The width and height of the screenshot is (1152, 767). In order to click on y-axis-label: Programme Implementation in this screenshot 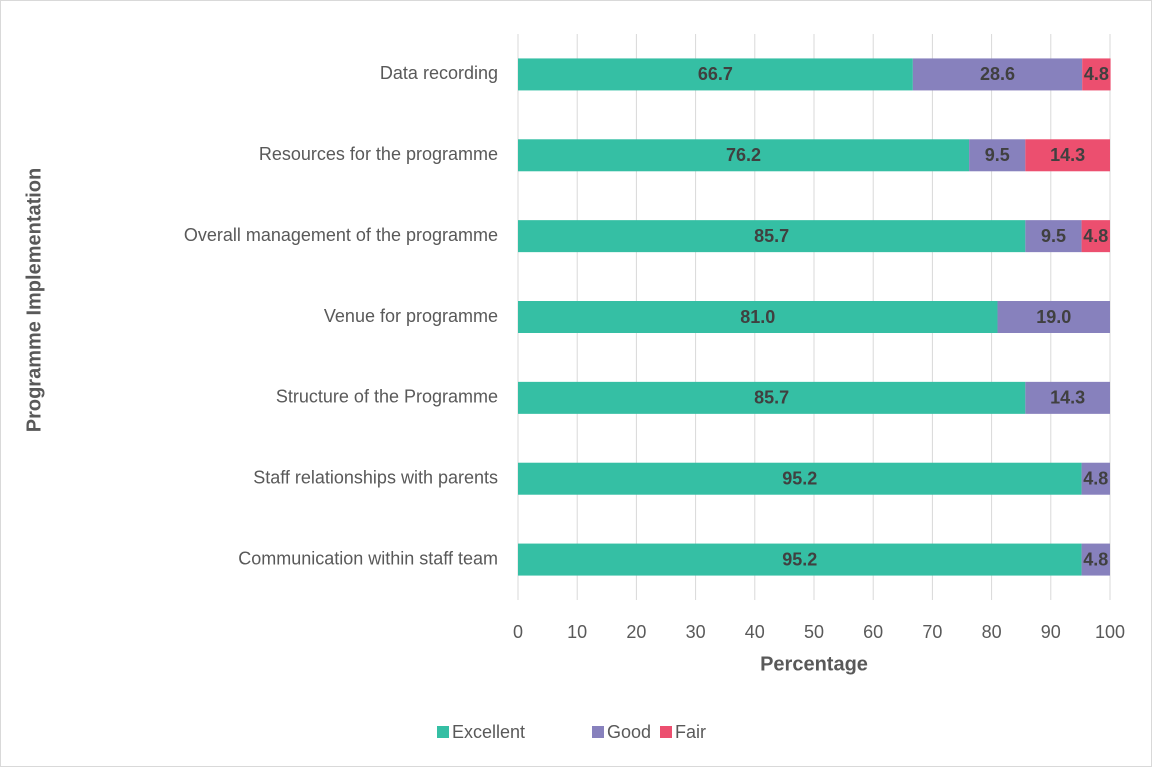, I will do `click(34, 300)`.